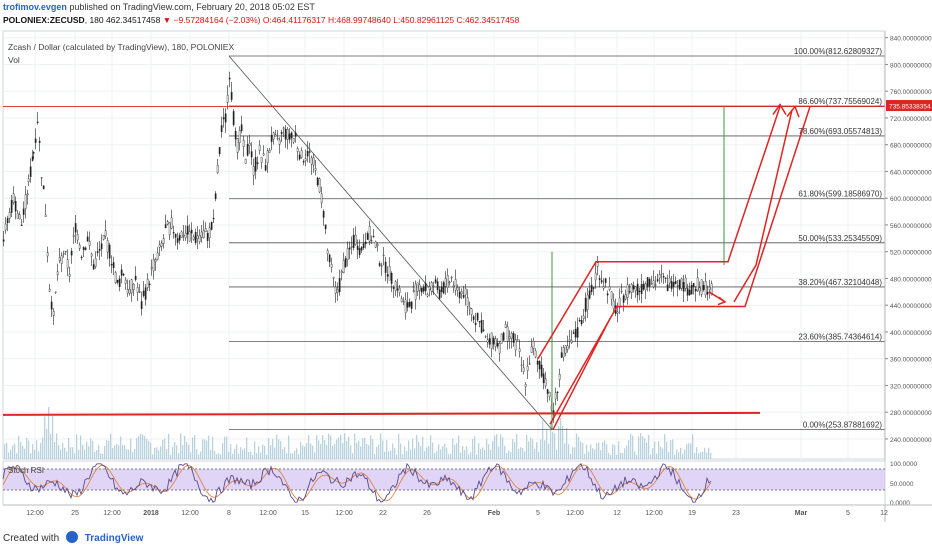  What do you see at coordinates (114, 538) in the screenshot?
I see `tradingview-brand: TradingView` at bounding box center [114, 538].